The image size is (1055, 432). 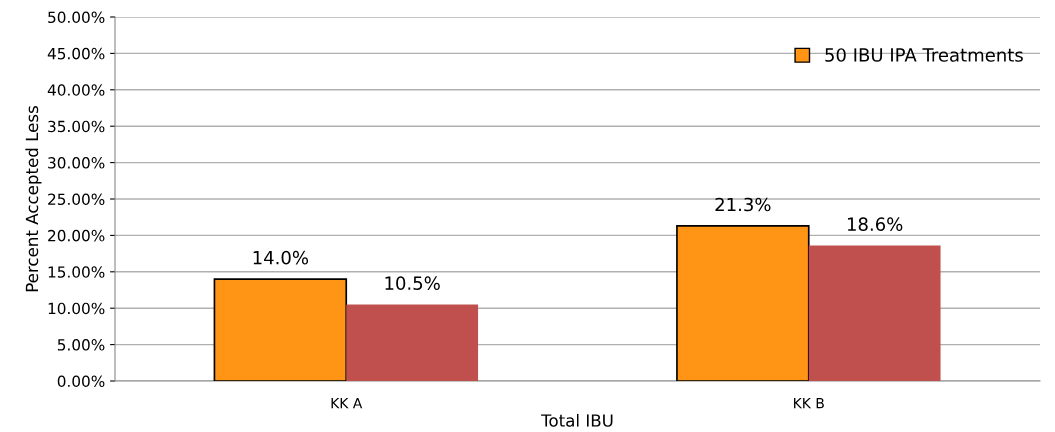 I want to click on x-tick-label: KK B, so click(x=809, y=403).